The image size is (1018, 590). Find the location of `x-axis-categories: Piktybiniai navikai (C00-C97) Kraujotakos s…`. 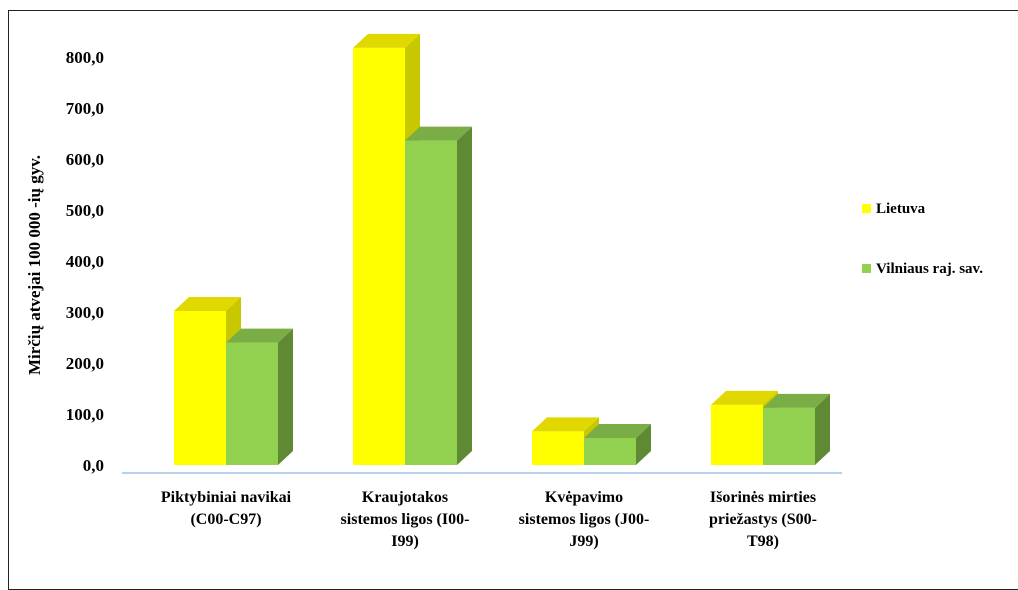

x-axis-categories: Piktybiniai navikai (C00-C97) Kraujotakos s… is located at coordinates (489, 519).